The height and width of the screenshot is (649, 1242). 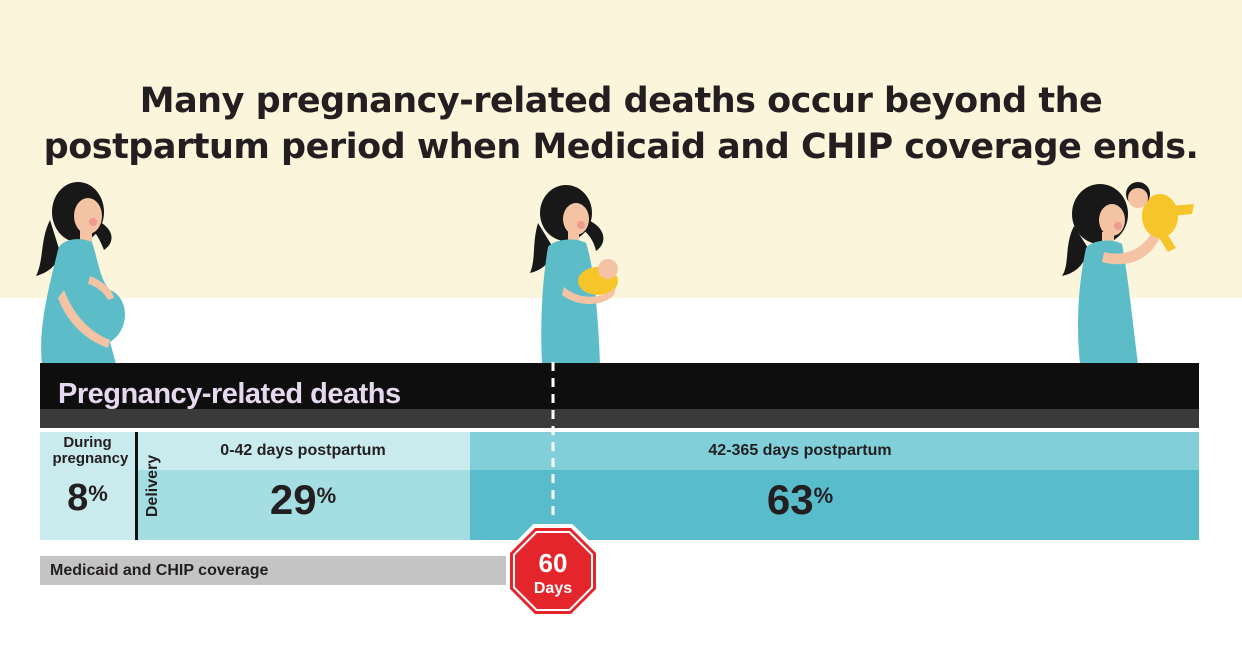 What do you see at coordinates (553, 442) in the screenshot?
I see `coverage-end-line` at bounding box center [553, 442].